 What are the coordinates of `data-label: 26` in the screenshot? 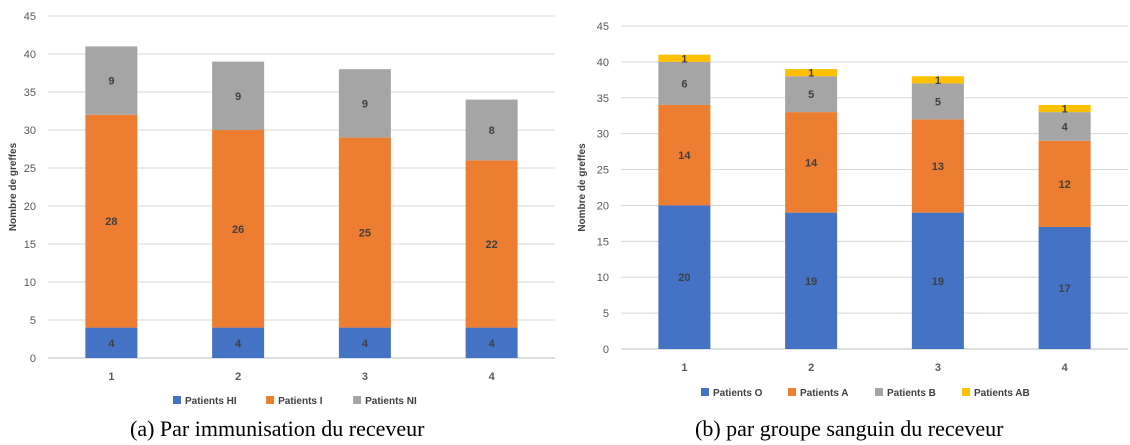 It's located at (238, 230).